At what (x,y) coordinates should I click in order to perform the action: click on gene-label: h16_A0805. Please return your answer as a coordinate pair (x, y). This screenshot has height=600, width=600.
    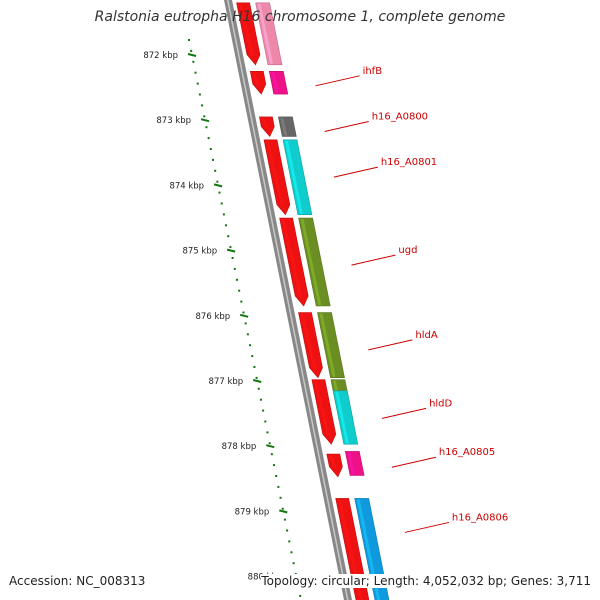
    Looking at the image, I should click on (467, 452).